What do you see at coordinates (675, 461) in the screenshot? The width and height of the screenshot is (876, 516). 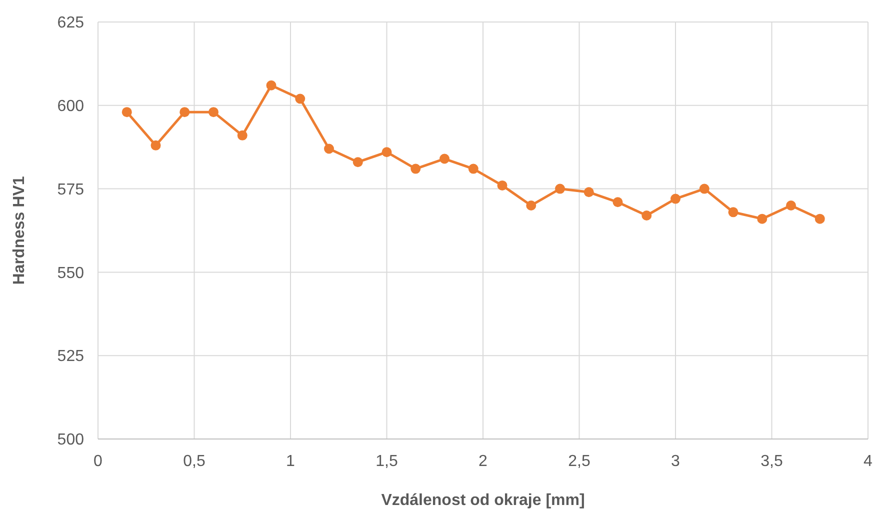 I see `x-tick-label: 3` at bounding box center [675, 461].